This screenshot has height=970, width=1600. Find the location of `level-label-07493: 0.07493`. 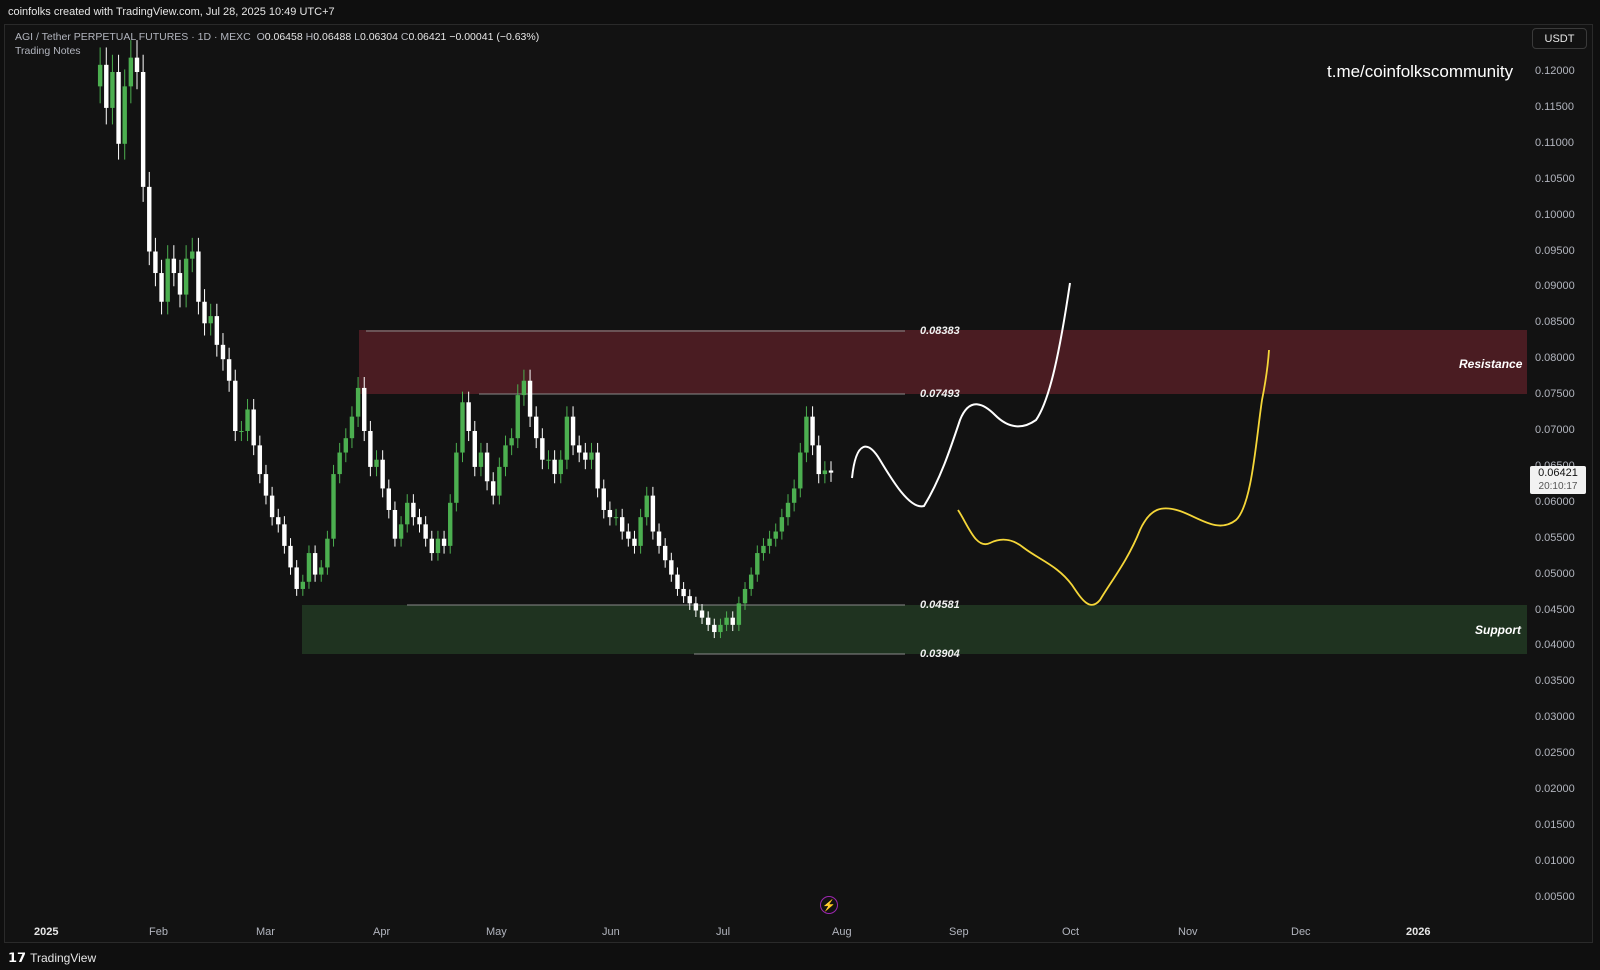

level-label-07493: 0.07493 is located at coordinates (940, 394).